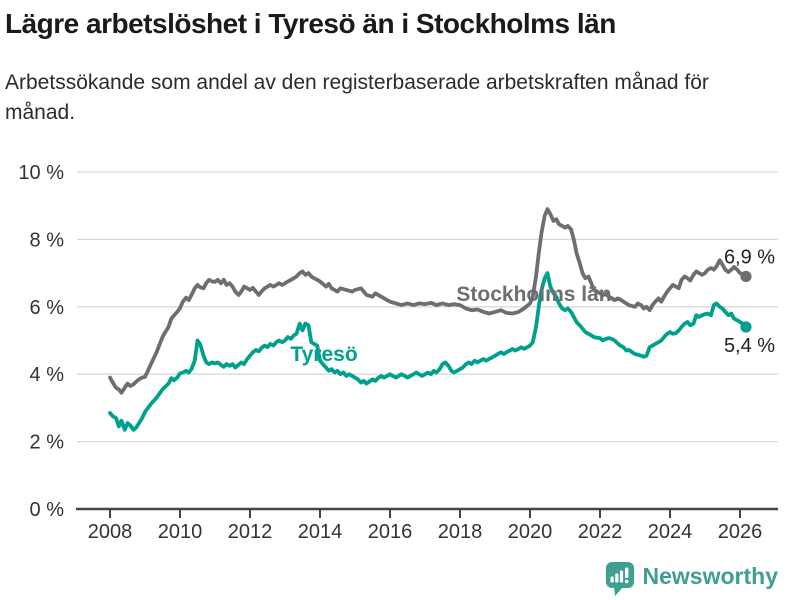  Describe the element at coordinates (530, 532) in the screenshot. I see `x-tick-label-2020: 2020` at that location.